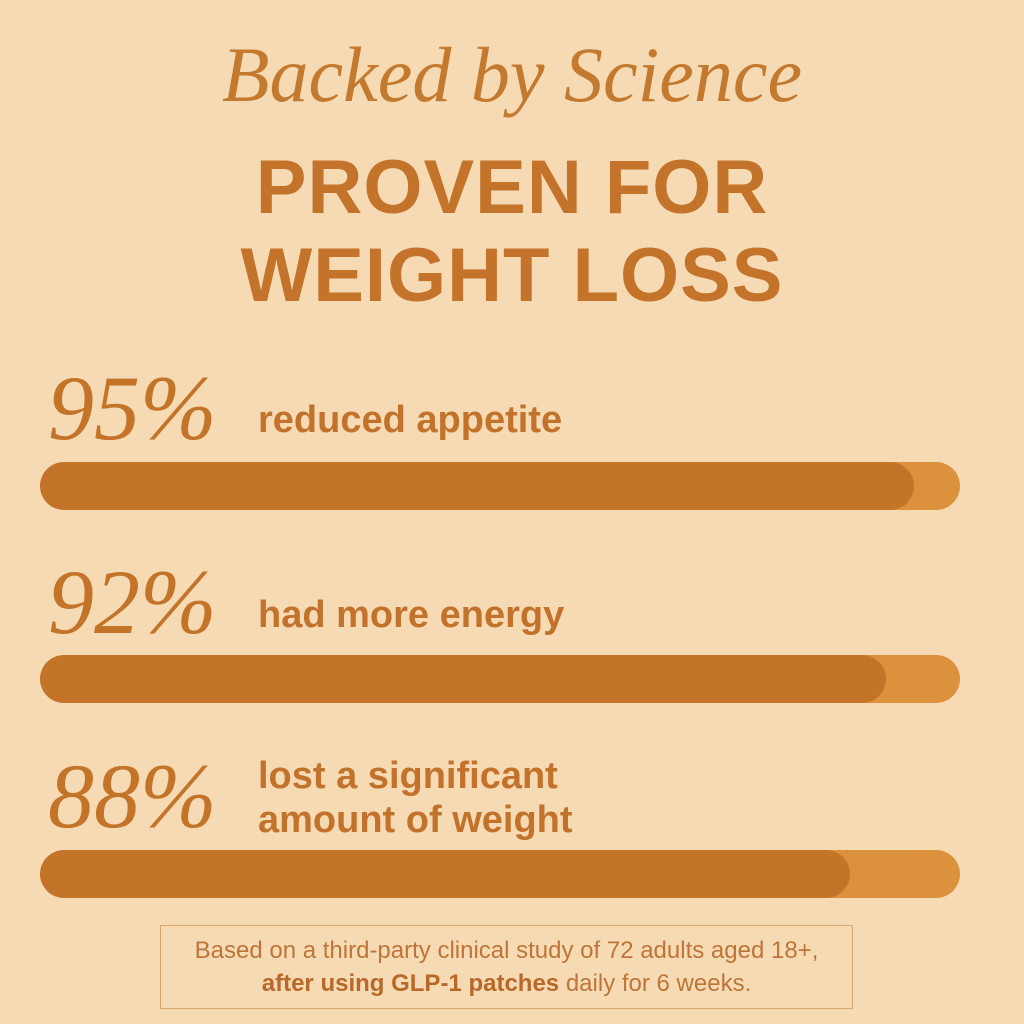 This screenshot has height=1024, width=1024. Describe the element at coordinates (512, 275) in the screenshot. I see `subtitle-line: WEIGHT LOSS` at that location.